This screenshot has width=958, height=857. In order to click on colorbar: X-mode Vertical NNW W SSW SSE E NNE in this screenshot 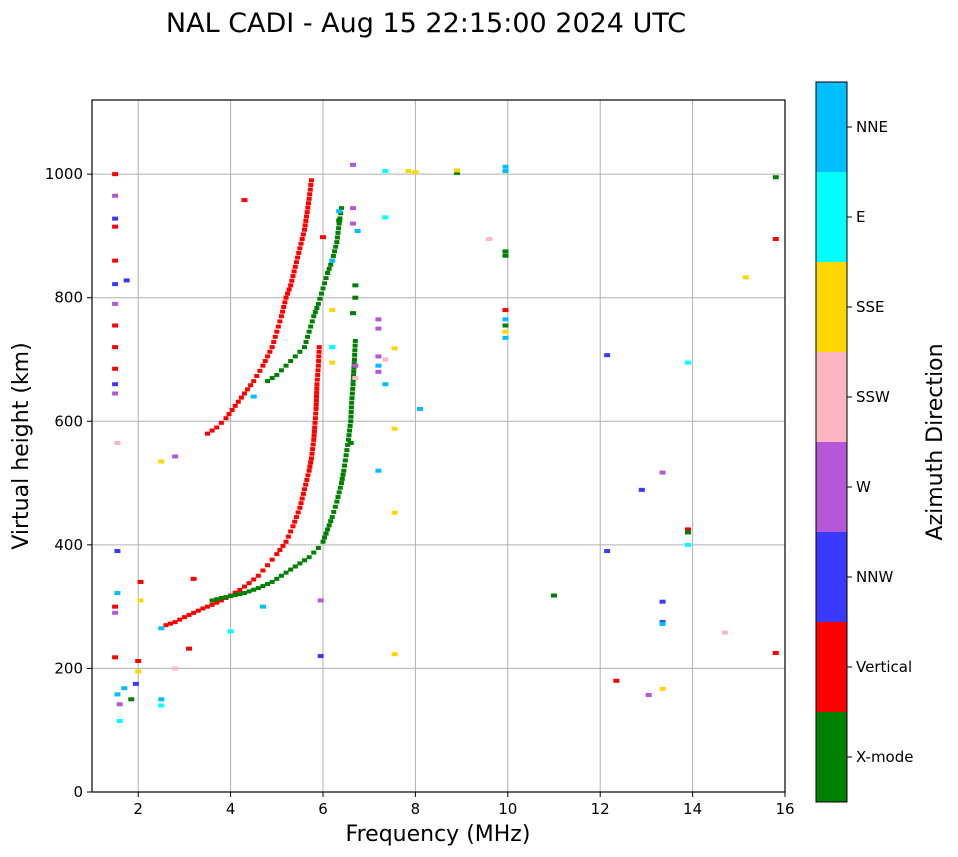, I will do `click(864, 442)`.